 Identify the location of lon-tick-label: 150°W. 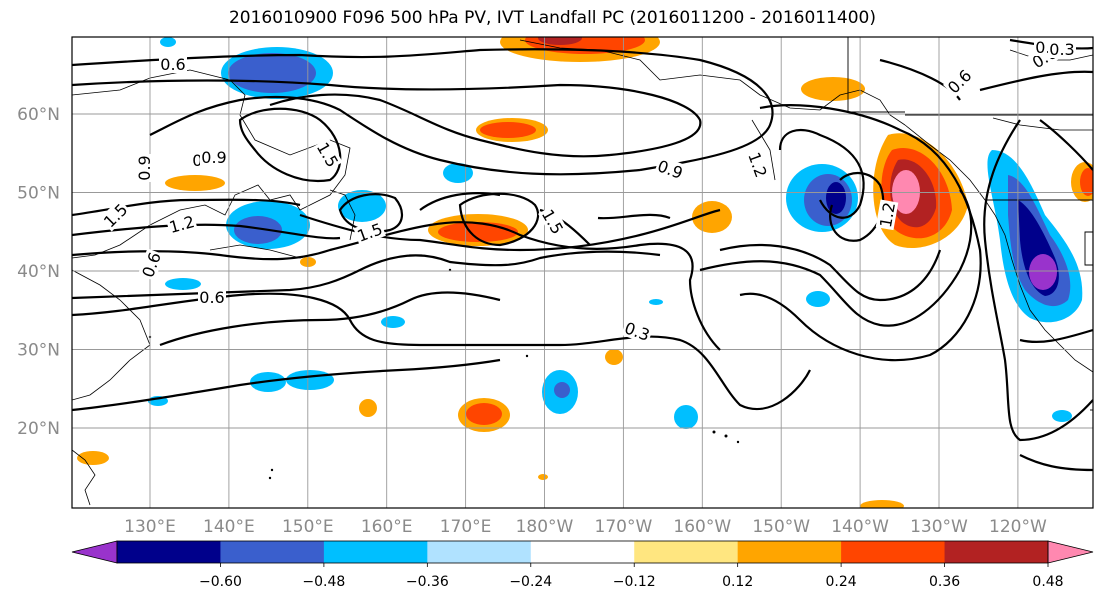
(781, 527).